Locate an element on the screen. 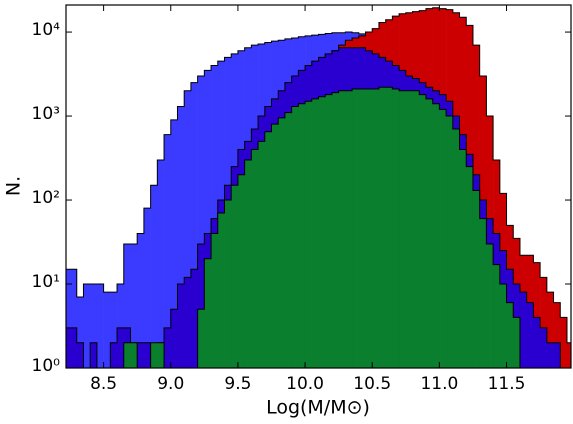 Image resolution: width=573 pixels, height=424 pixels. y-axis-label: N. is located at coordinates (14, 186).